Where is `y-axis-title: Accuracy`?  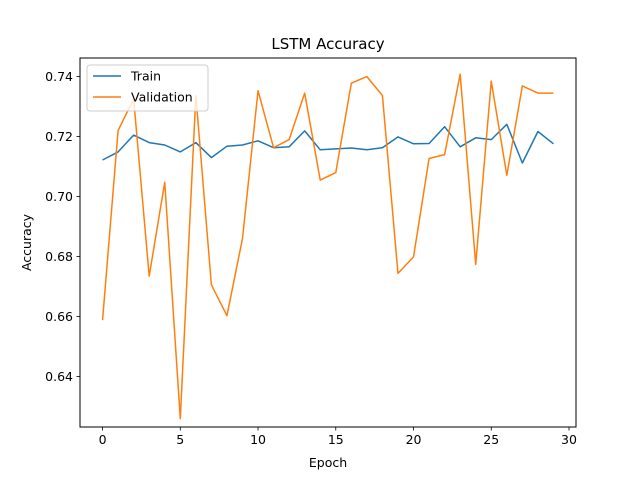 y-axis-title: Accuracy is located at coordinates (26, 242).